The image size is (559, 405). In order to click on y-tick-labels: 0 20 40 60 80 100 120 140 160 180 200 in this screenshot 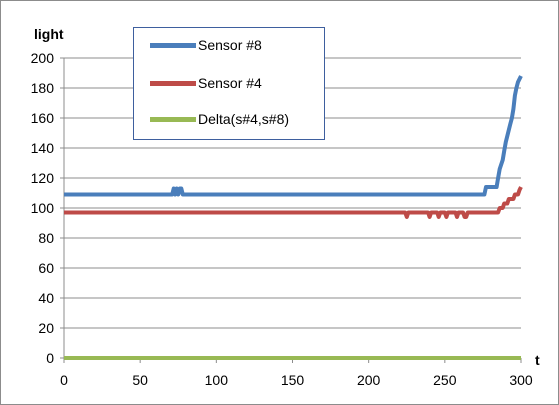, I will do `click(43, 208)`.